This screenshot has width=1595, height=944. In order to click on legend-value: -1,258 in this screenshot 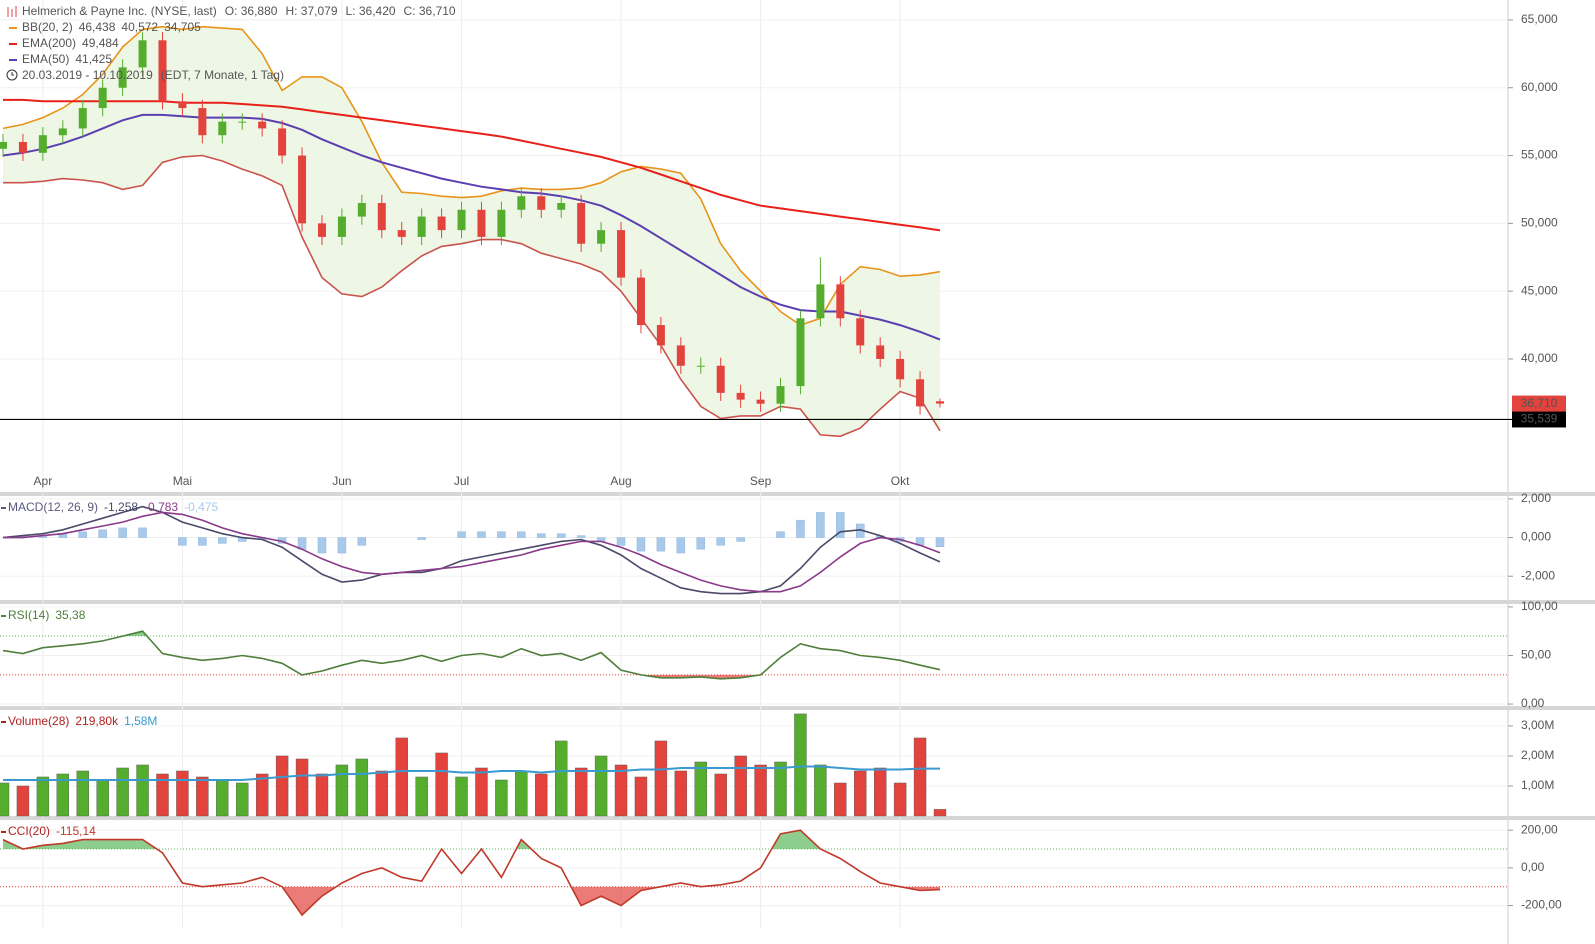, I will do `click(121, 507)`.